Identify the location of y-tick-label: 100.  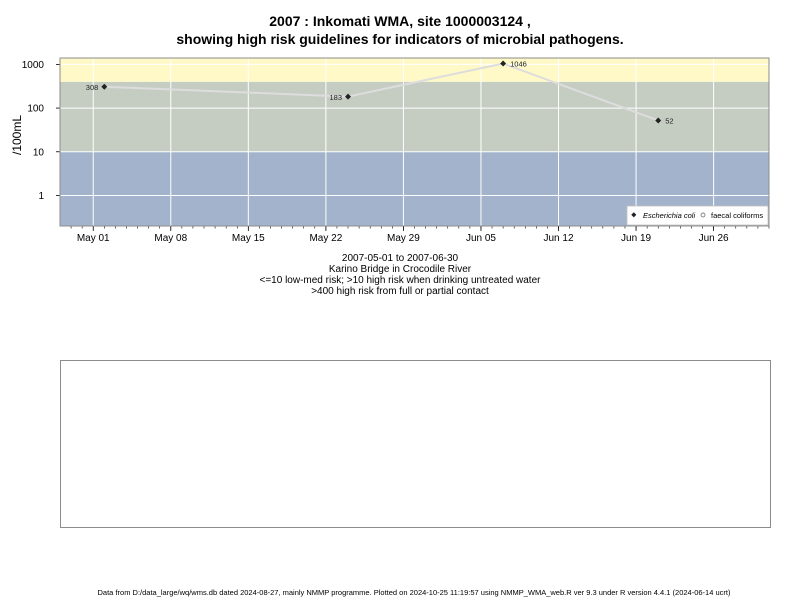
(35, 109).